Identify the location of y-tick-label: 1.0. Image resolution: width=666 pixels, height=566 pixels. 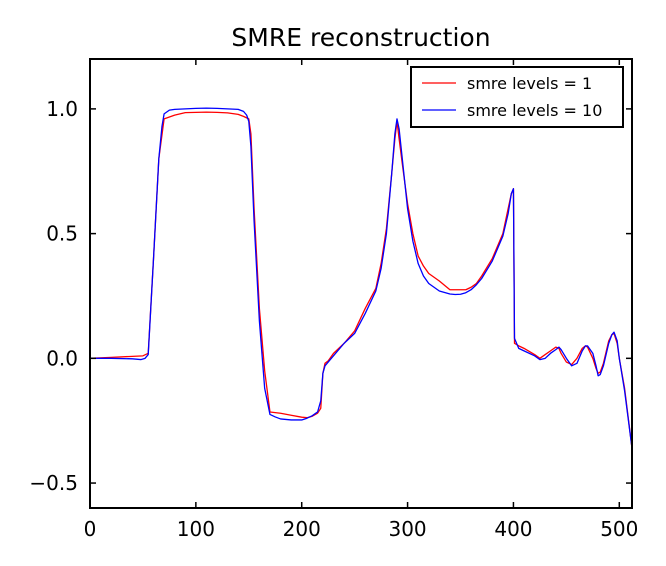
(62, 109).